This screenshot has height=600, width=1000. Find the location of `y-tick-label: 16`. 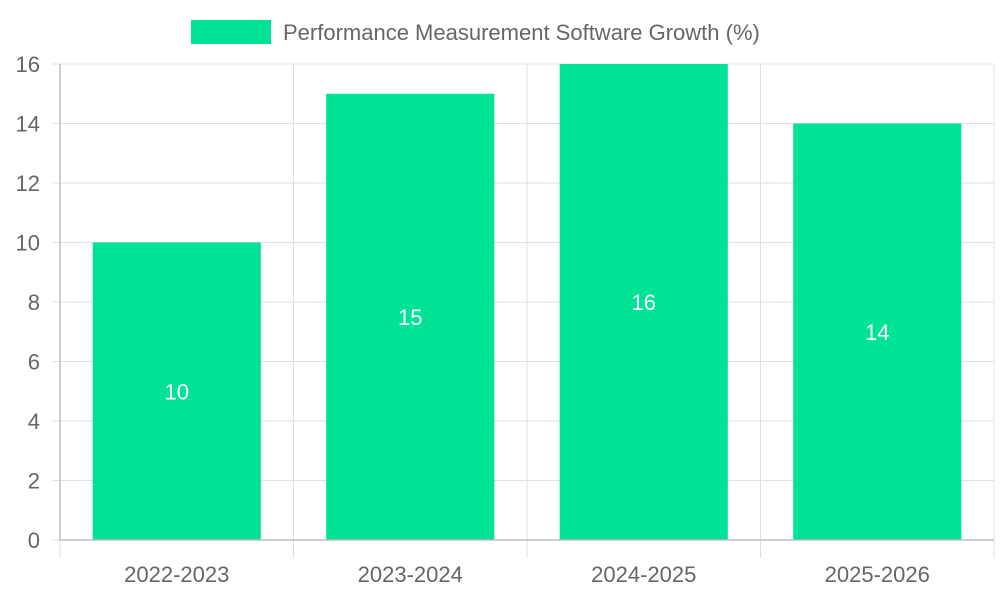

y-tick-label: 16 is located at coordinates (28, 64).